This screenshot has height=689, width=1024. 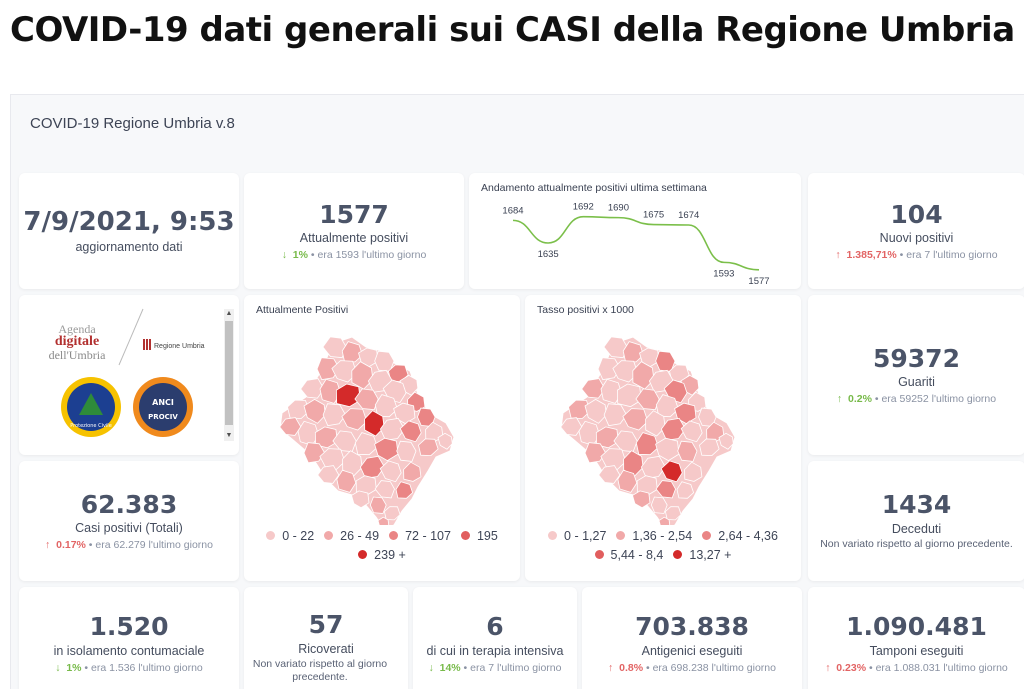 I want to click on legend-item: 26 - 49, so click(x=351, y=536).